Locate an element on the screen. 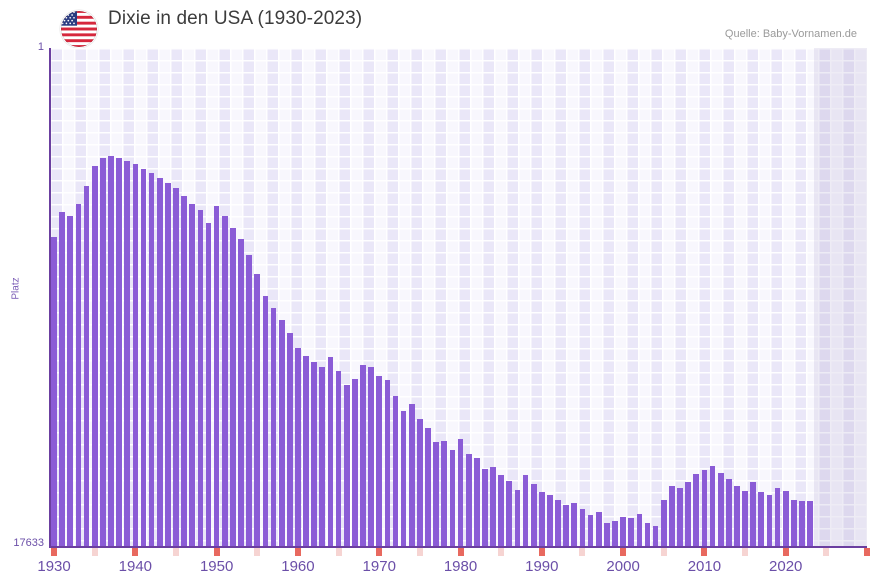  source-attribution: Quelle: Baby-Vornamen.de is located at coordinates (790, 34).